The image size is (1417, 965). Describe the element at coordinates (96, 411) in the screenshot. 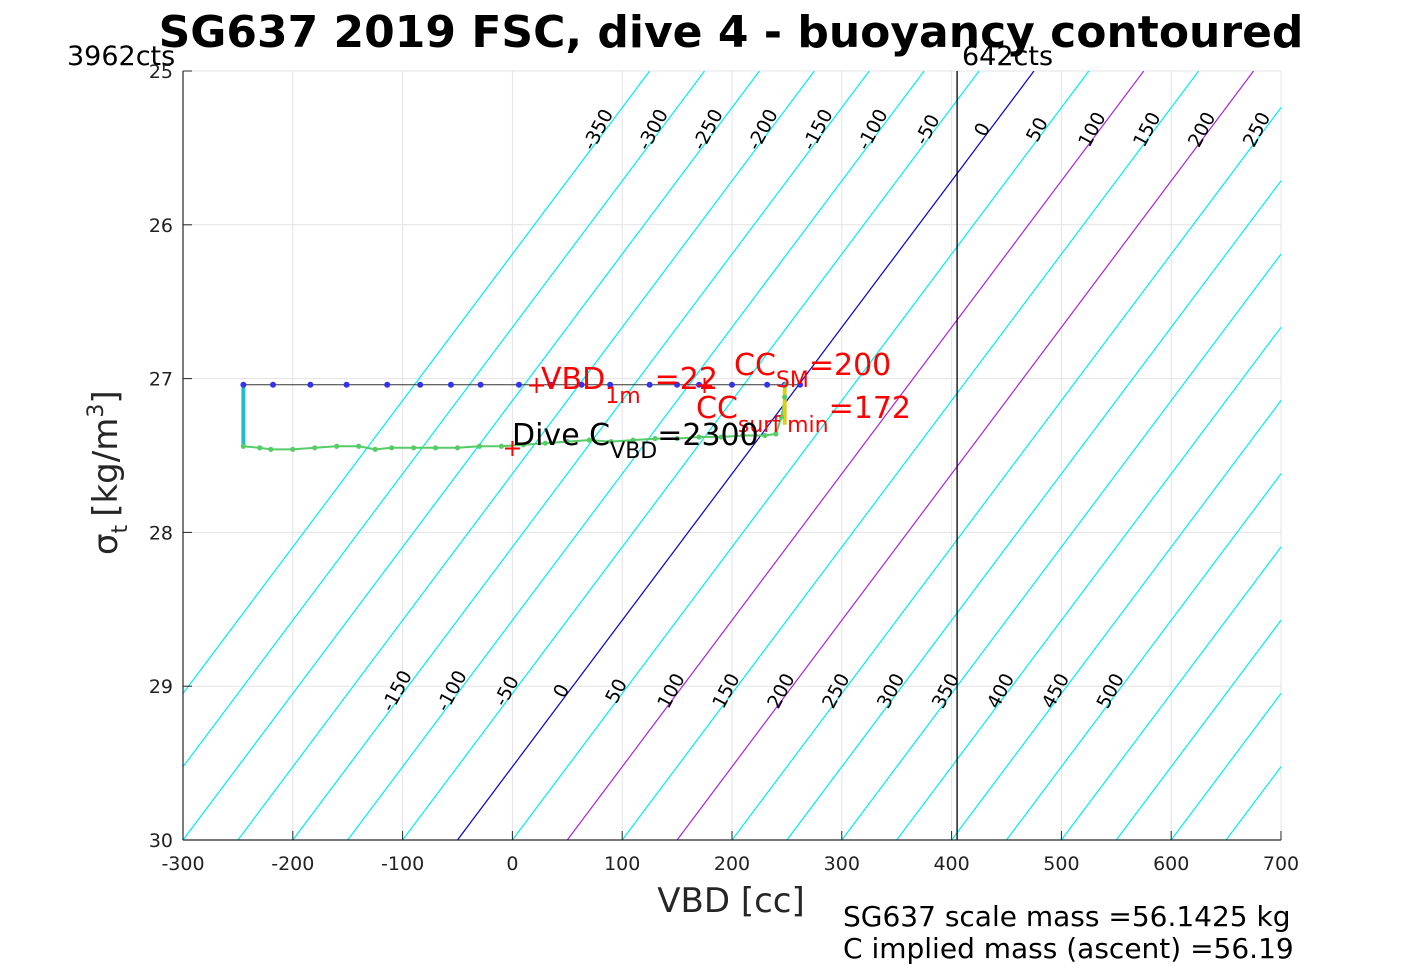

I see `y-label-sup: 3` at that location.